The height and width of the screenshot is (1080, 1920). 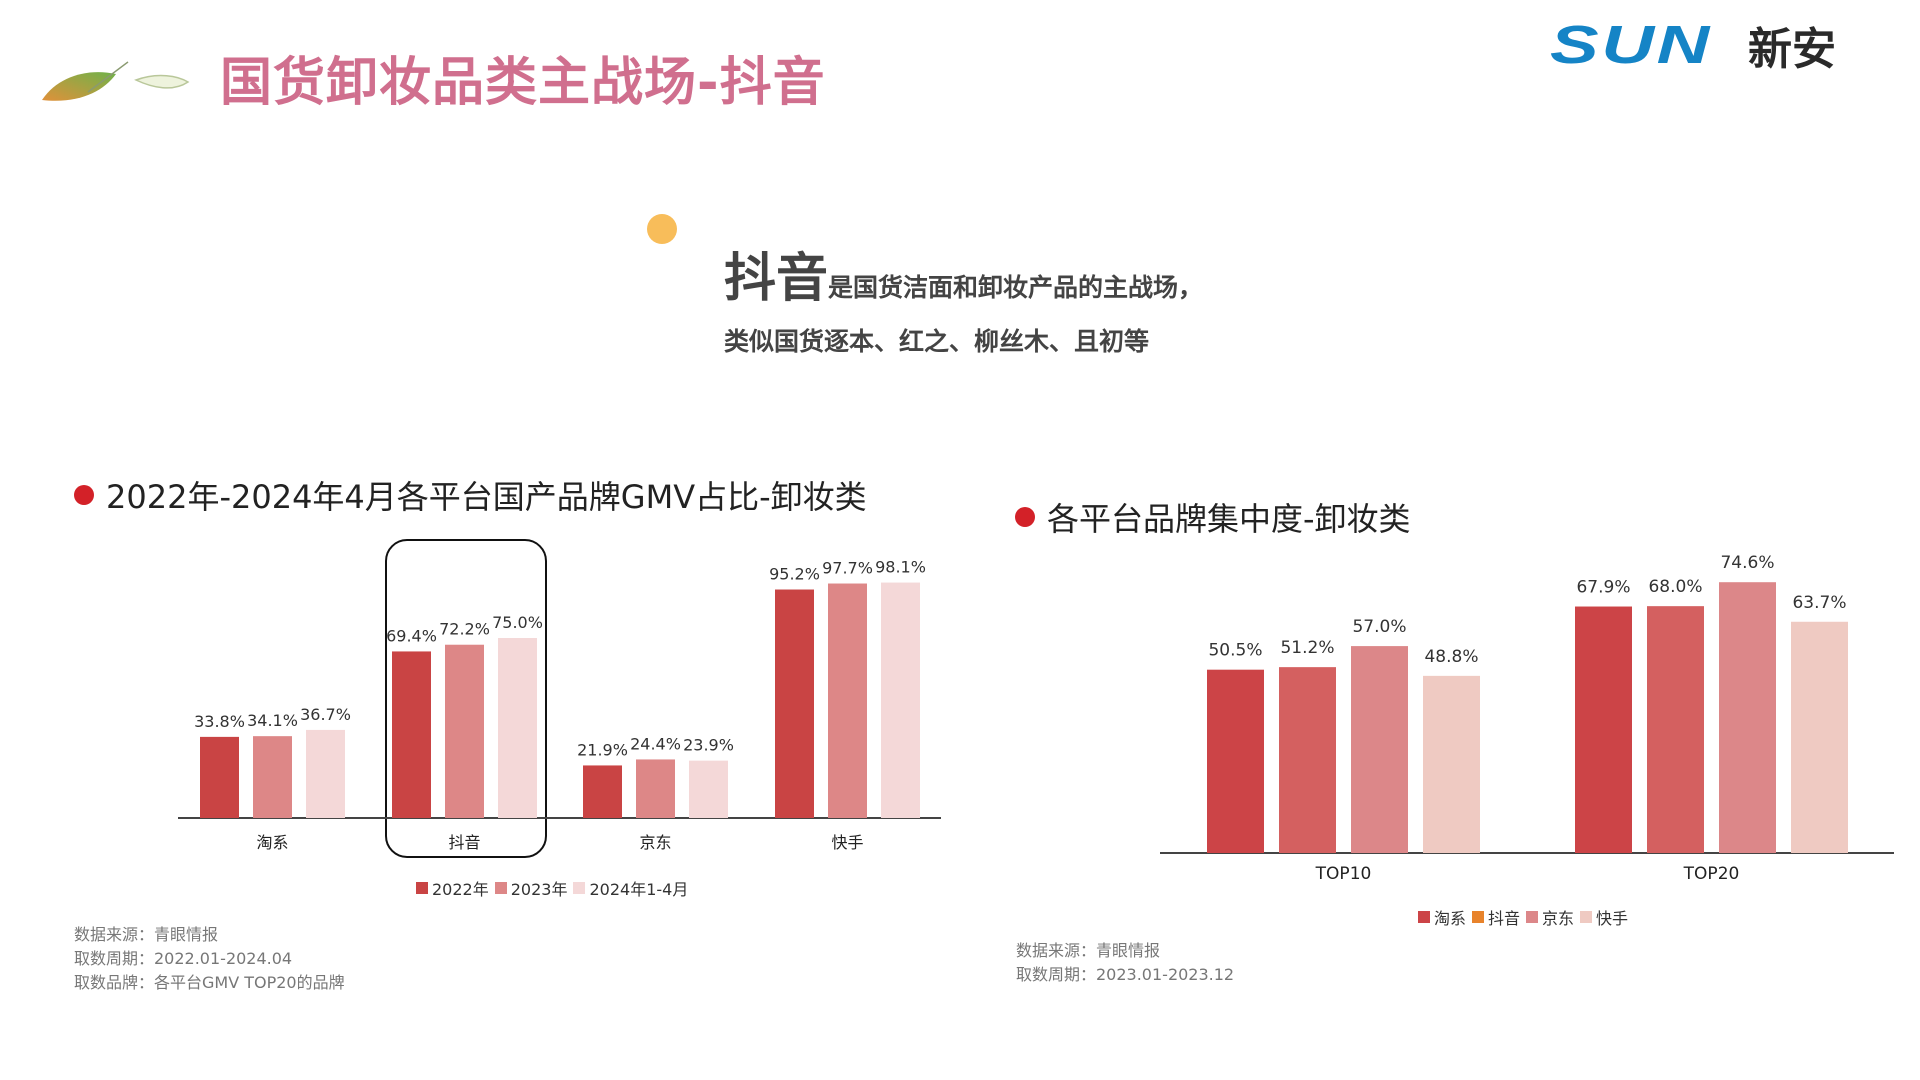 I want to click on bar-抖音-2023年, so click(x=464, y=731).